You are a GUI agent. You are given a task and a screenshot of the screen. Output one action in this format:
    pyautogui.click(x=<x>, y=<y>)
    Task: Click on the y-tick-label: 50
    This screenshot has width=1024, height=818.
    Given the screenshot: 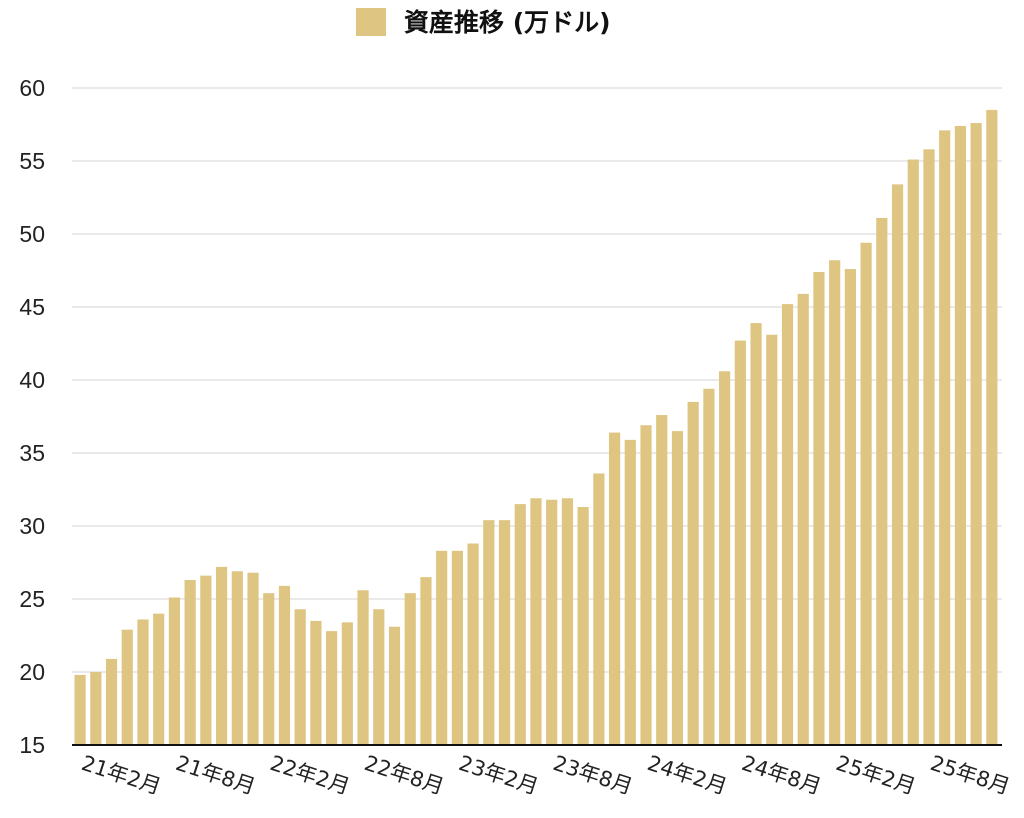 What is the action you would take?
    pyautogui.click(x=32, y=234)
    